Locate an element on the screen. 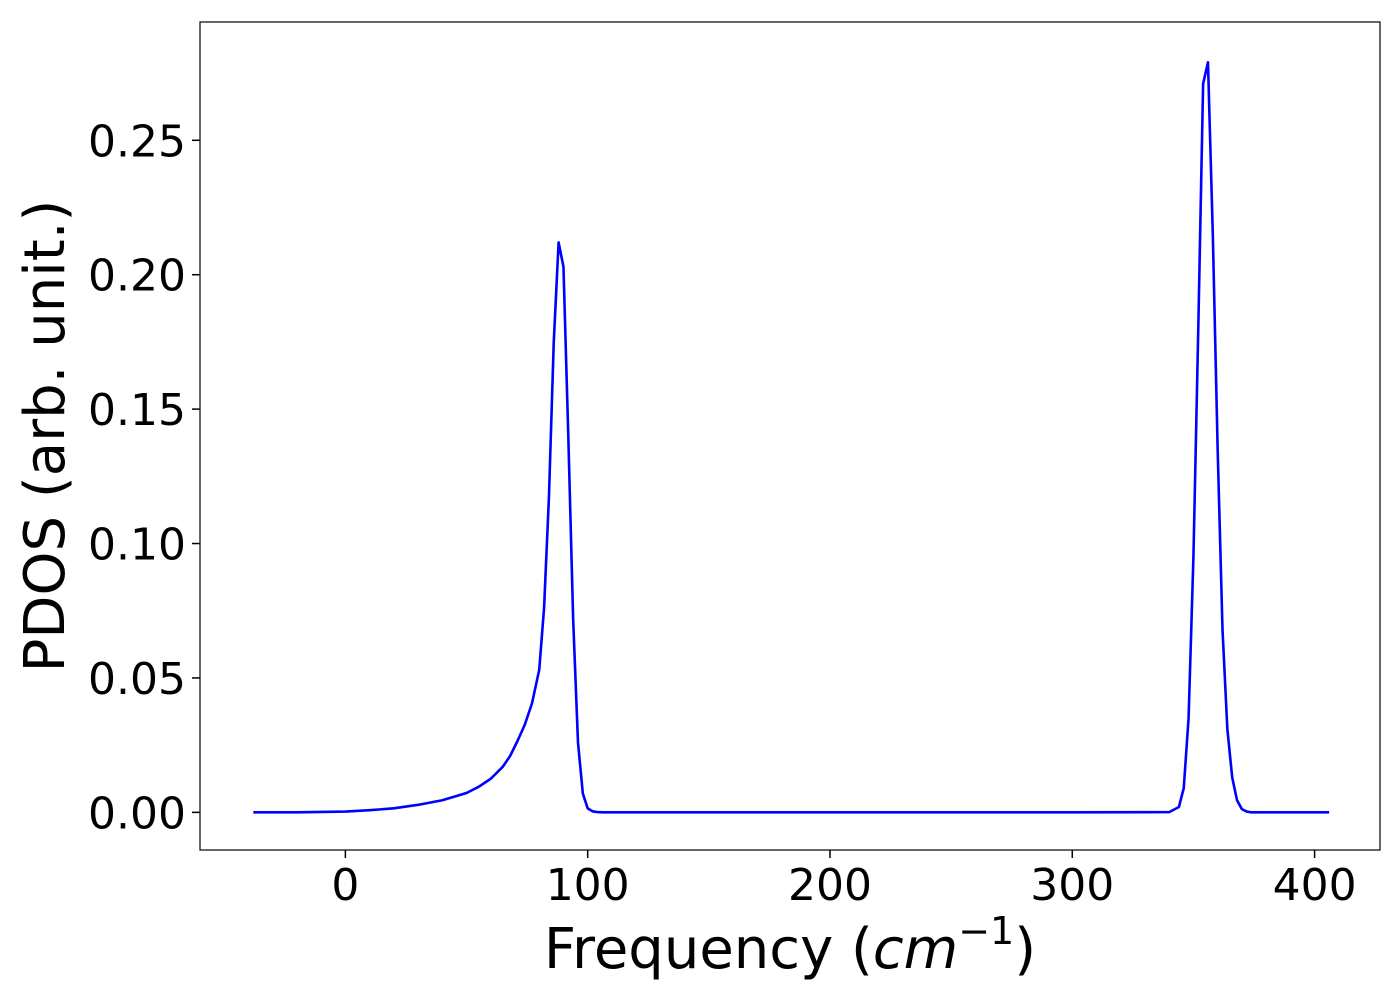  y-tick-label: 0.10 is located at coordinates (137, 545).